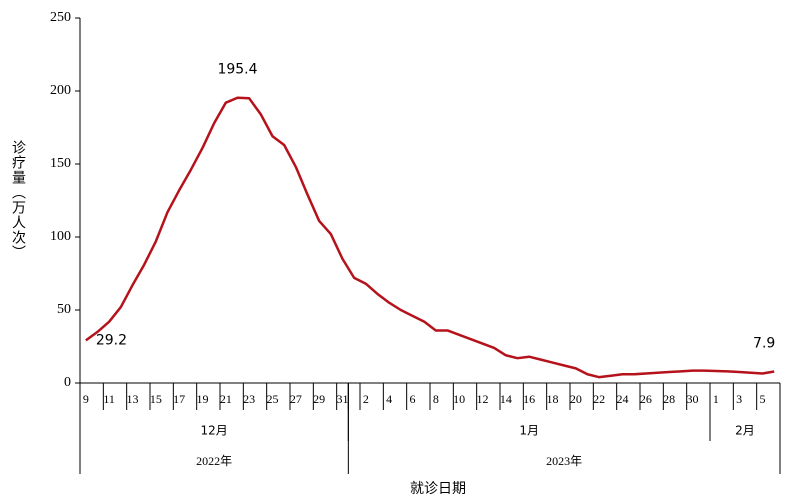 The width and height of the screenshot is (800, 504). Describe the element at coordinates (67, 382) in the screenshot. I see `y-tick-label: 0` at that location.